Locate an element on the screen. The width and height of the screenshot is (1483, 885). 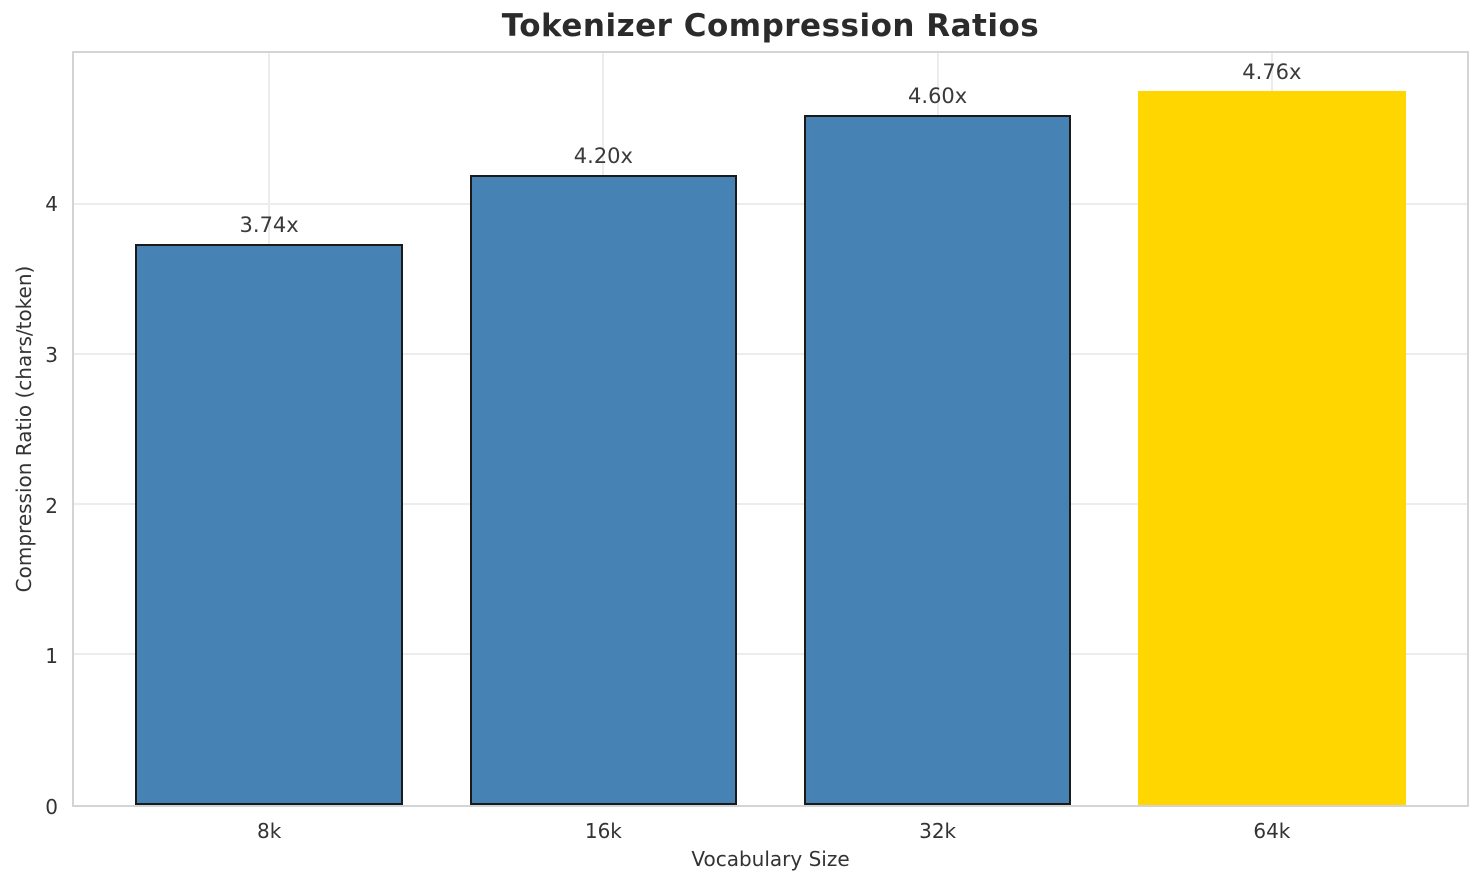
bar-value-label-32k: 4.60x is located at coordinates (938, 96).